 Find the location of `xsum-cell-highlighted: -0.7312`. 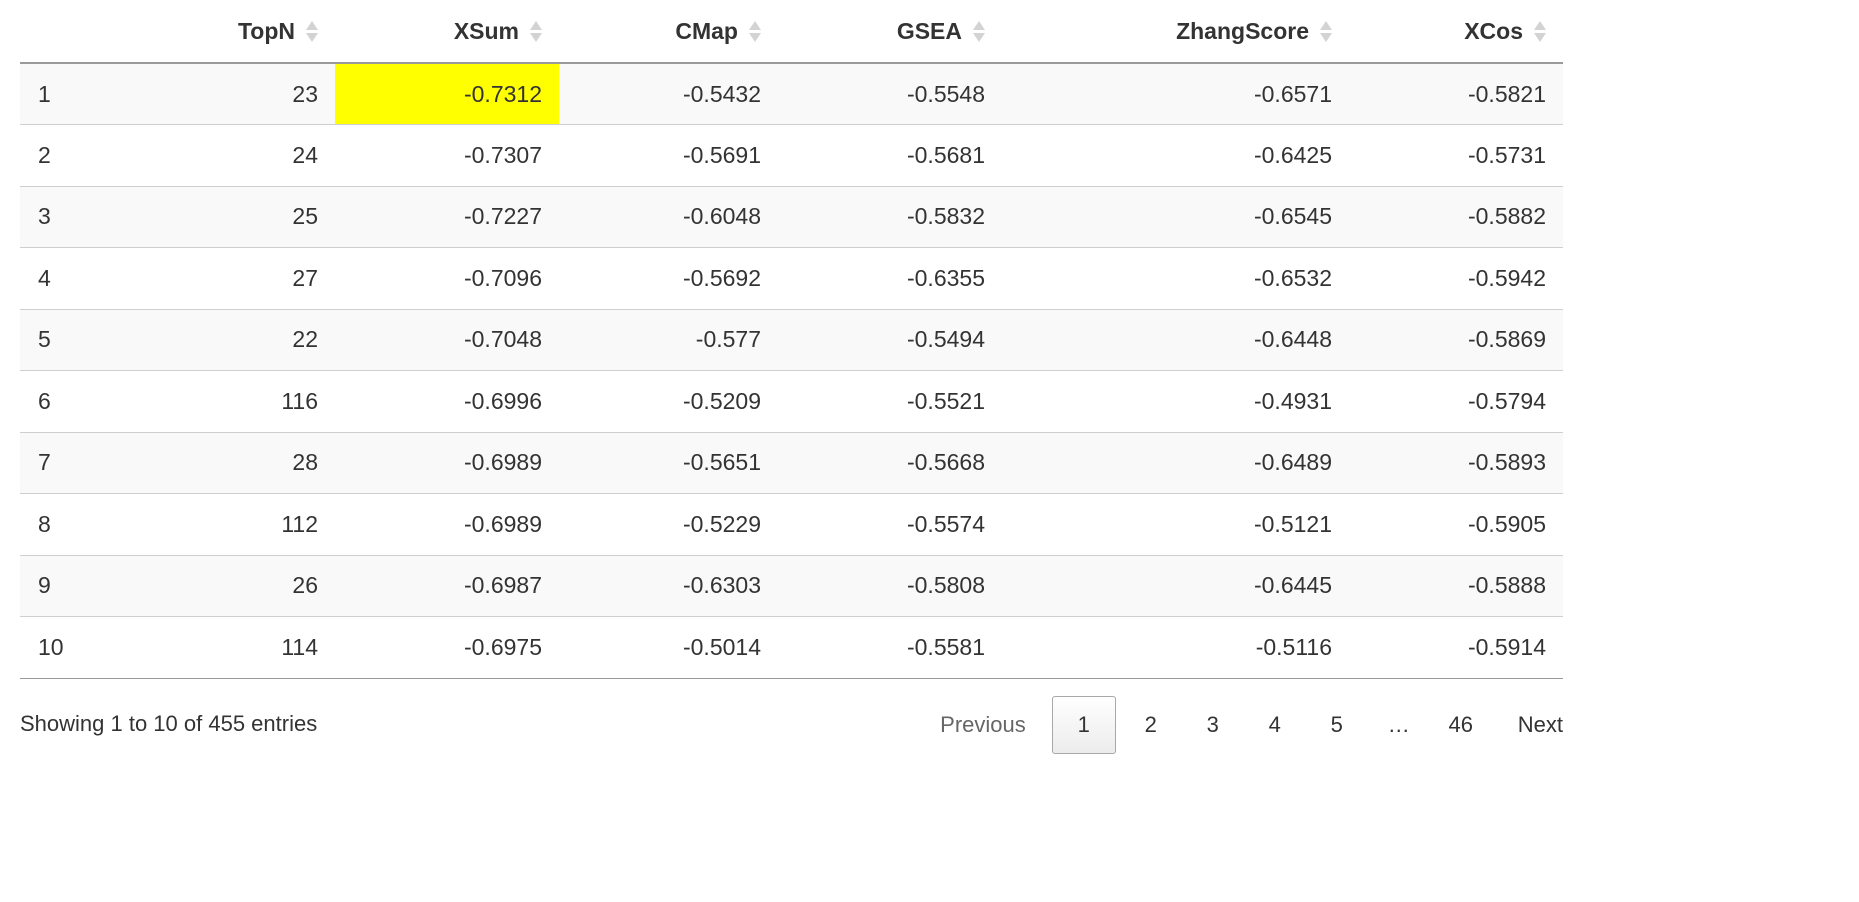

xsum-cell-highlighted: -0.7312 is located at coordinates (447, 94).